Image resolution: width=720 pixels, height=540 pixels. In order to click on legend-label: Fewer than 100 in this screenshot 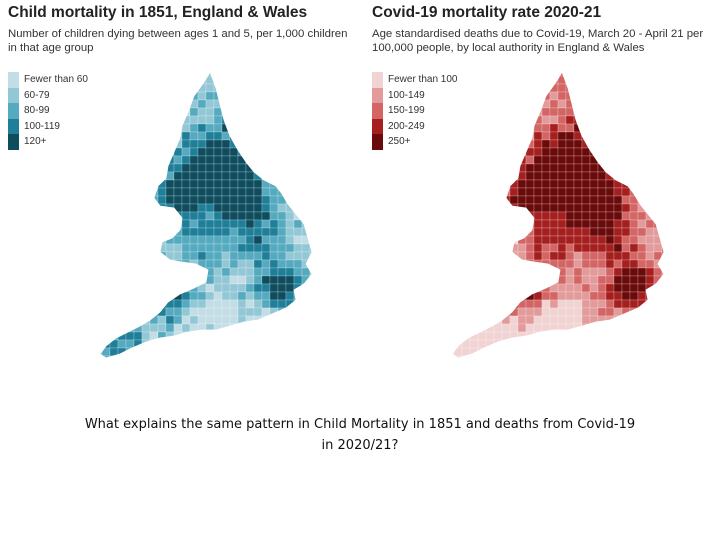, I will do `click(423, 80)`.